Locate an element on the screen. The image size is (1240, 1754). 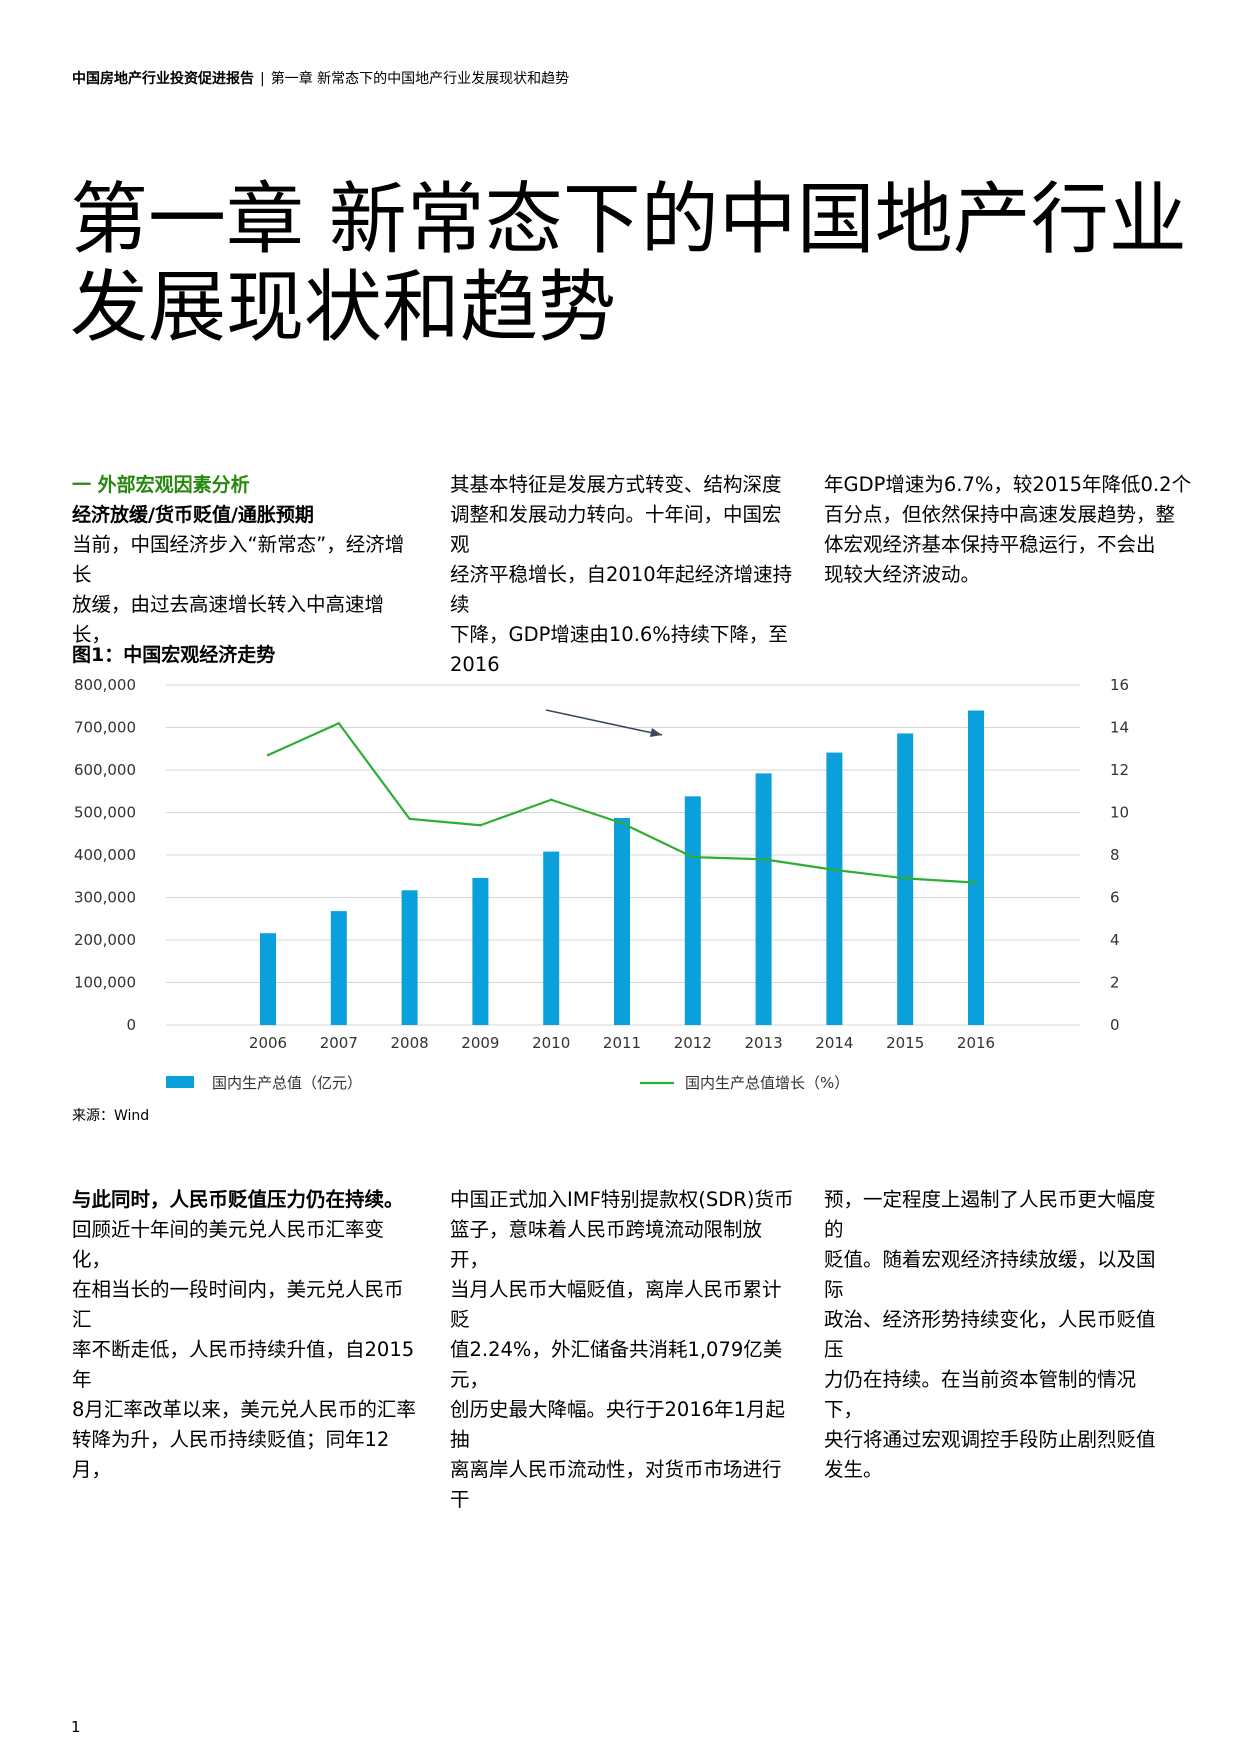
left-axis-tick-label: 0 is located at coordinates (131, 1025).